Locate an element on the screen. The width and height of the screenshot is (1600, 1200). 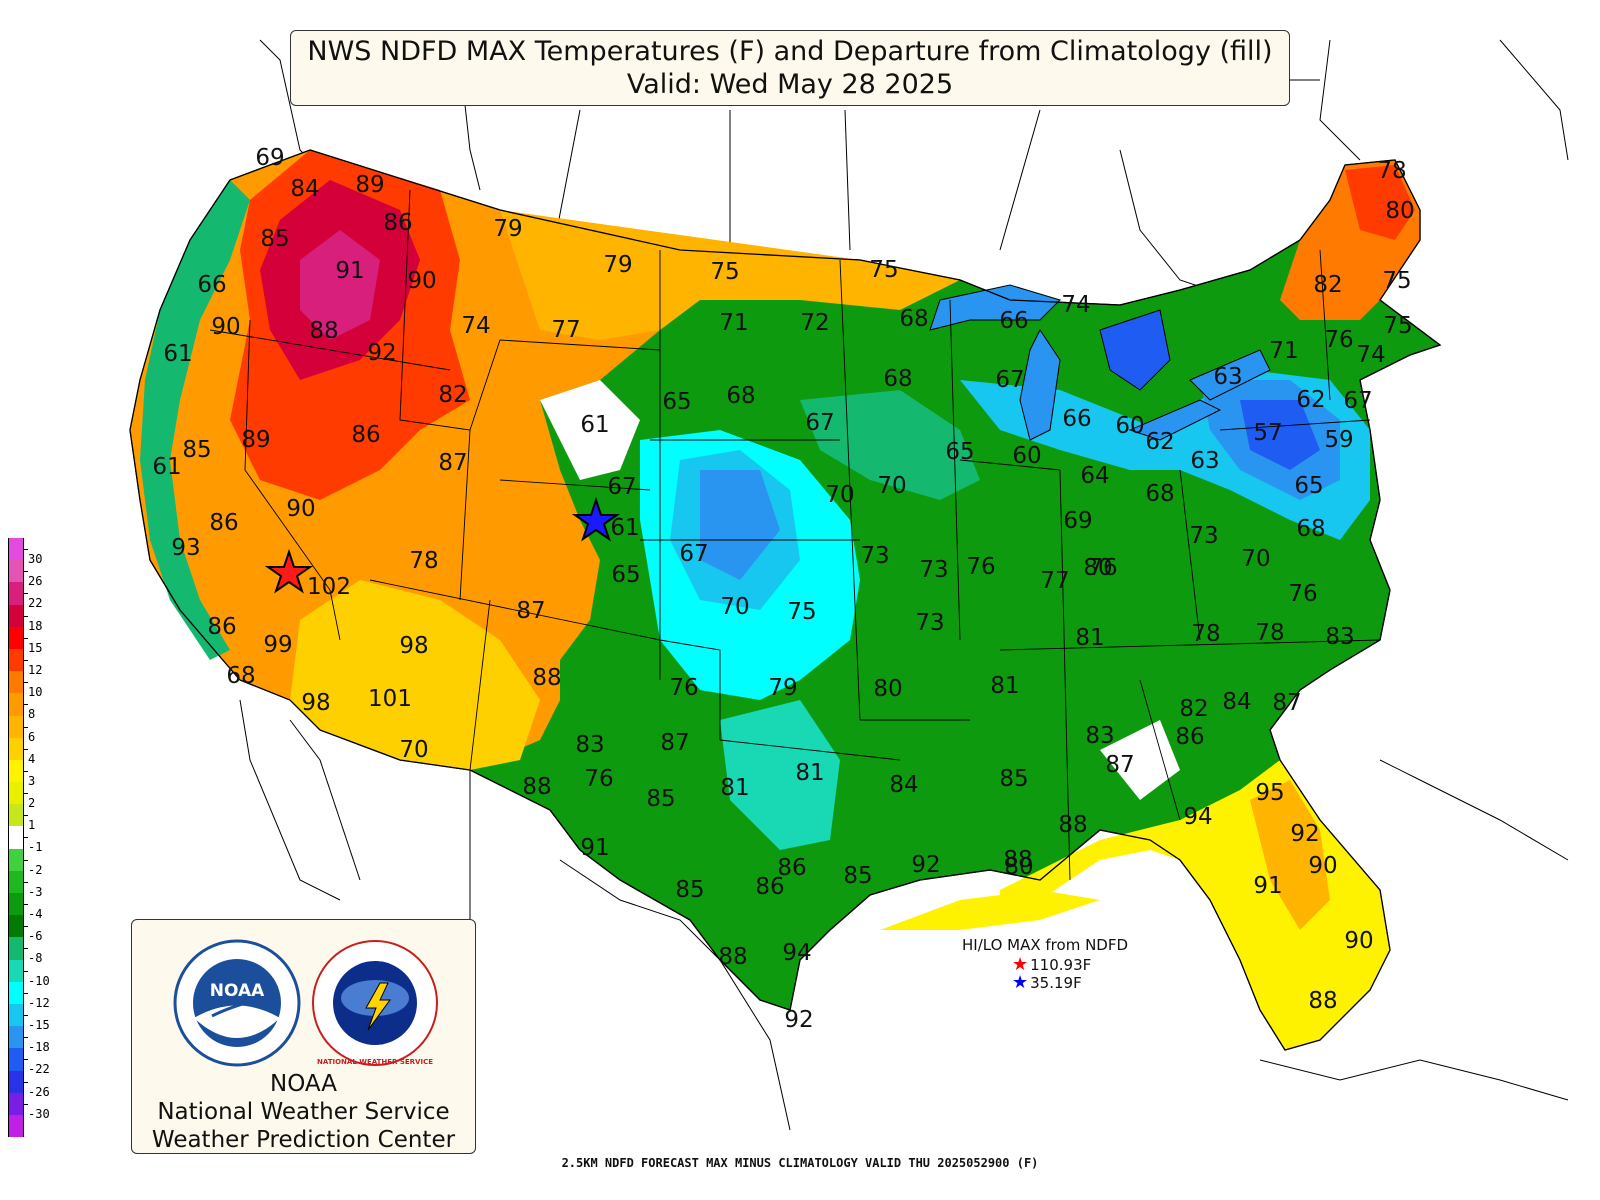
temperature-value: 89 is located at coordinates (369, 185).